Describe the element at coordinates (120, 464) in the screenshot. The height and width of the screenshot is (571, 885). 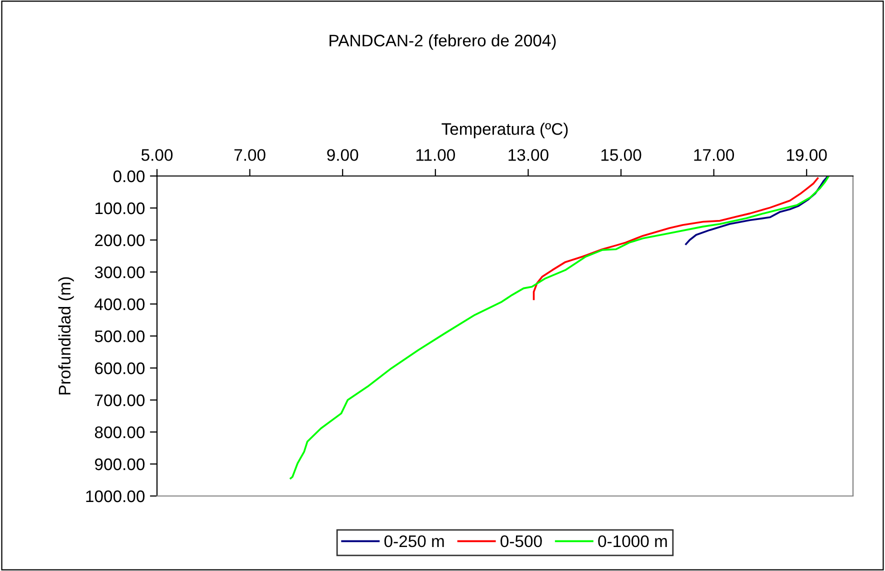
I see `y-tick-label: 900.00` at that location.